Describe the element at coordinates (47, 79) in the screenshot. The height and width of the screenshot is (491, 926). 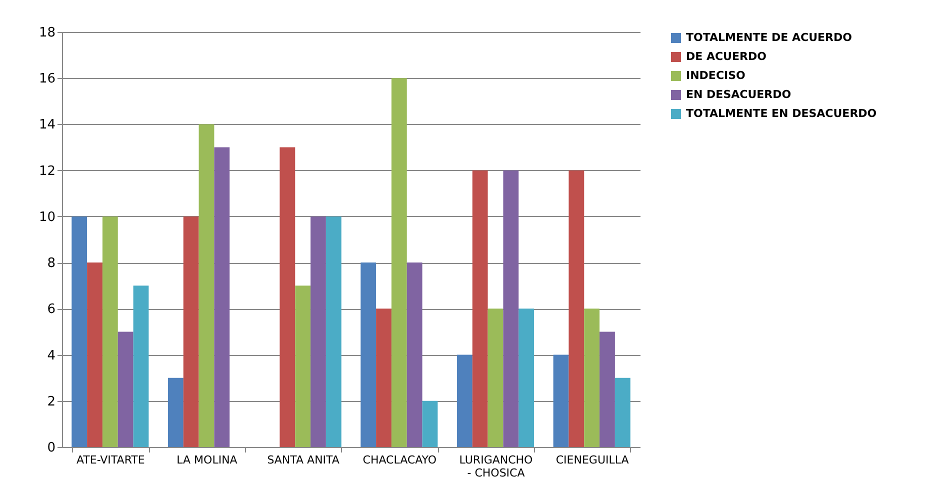
I see `y-tick-label: 16` at that location.